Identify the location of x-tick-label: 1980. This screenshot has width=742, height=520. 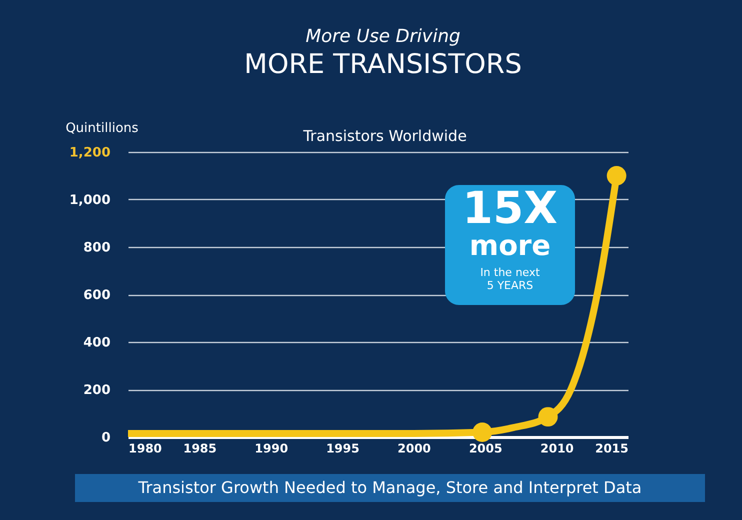
(145, 449).